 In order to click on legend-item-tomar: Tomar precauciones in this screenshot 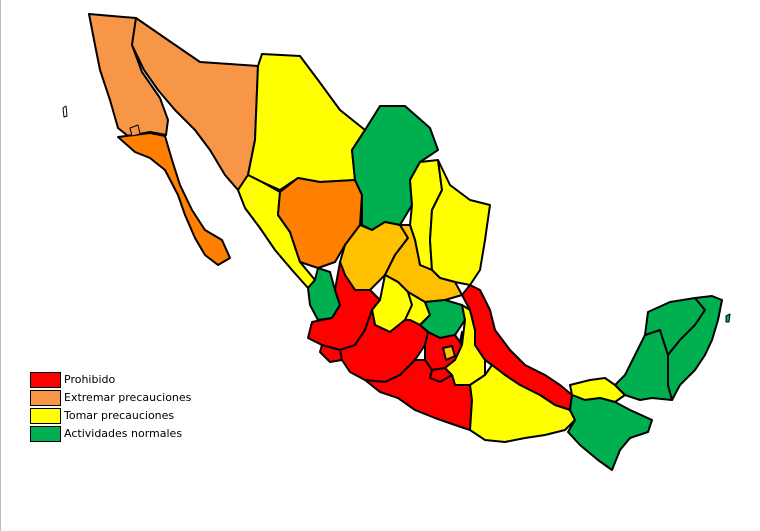, I will do `click(110, 416)`.